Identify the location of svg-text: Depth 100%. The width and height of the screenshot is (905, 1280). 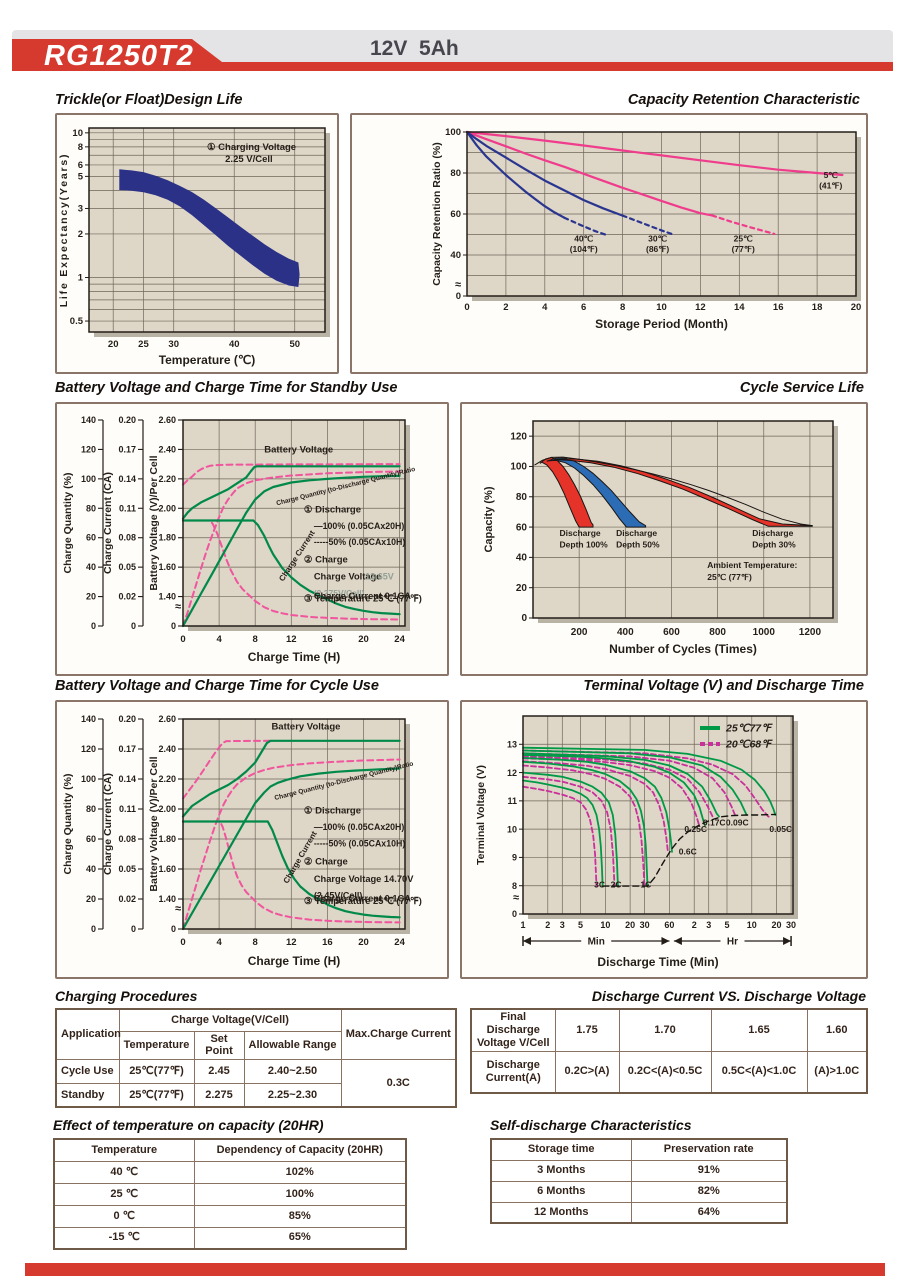
(584, 545).